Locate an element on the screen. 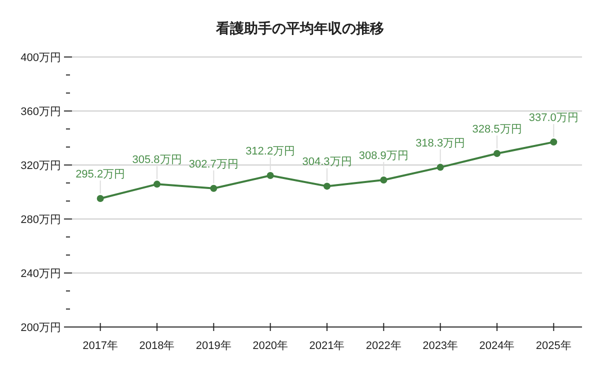 This screenshot has width=600, height=371. x-tick-label: 2025年 is located at coordinates (554, 346).